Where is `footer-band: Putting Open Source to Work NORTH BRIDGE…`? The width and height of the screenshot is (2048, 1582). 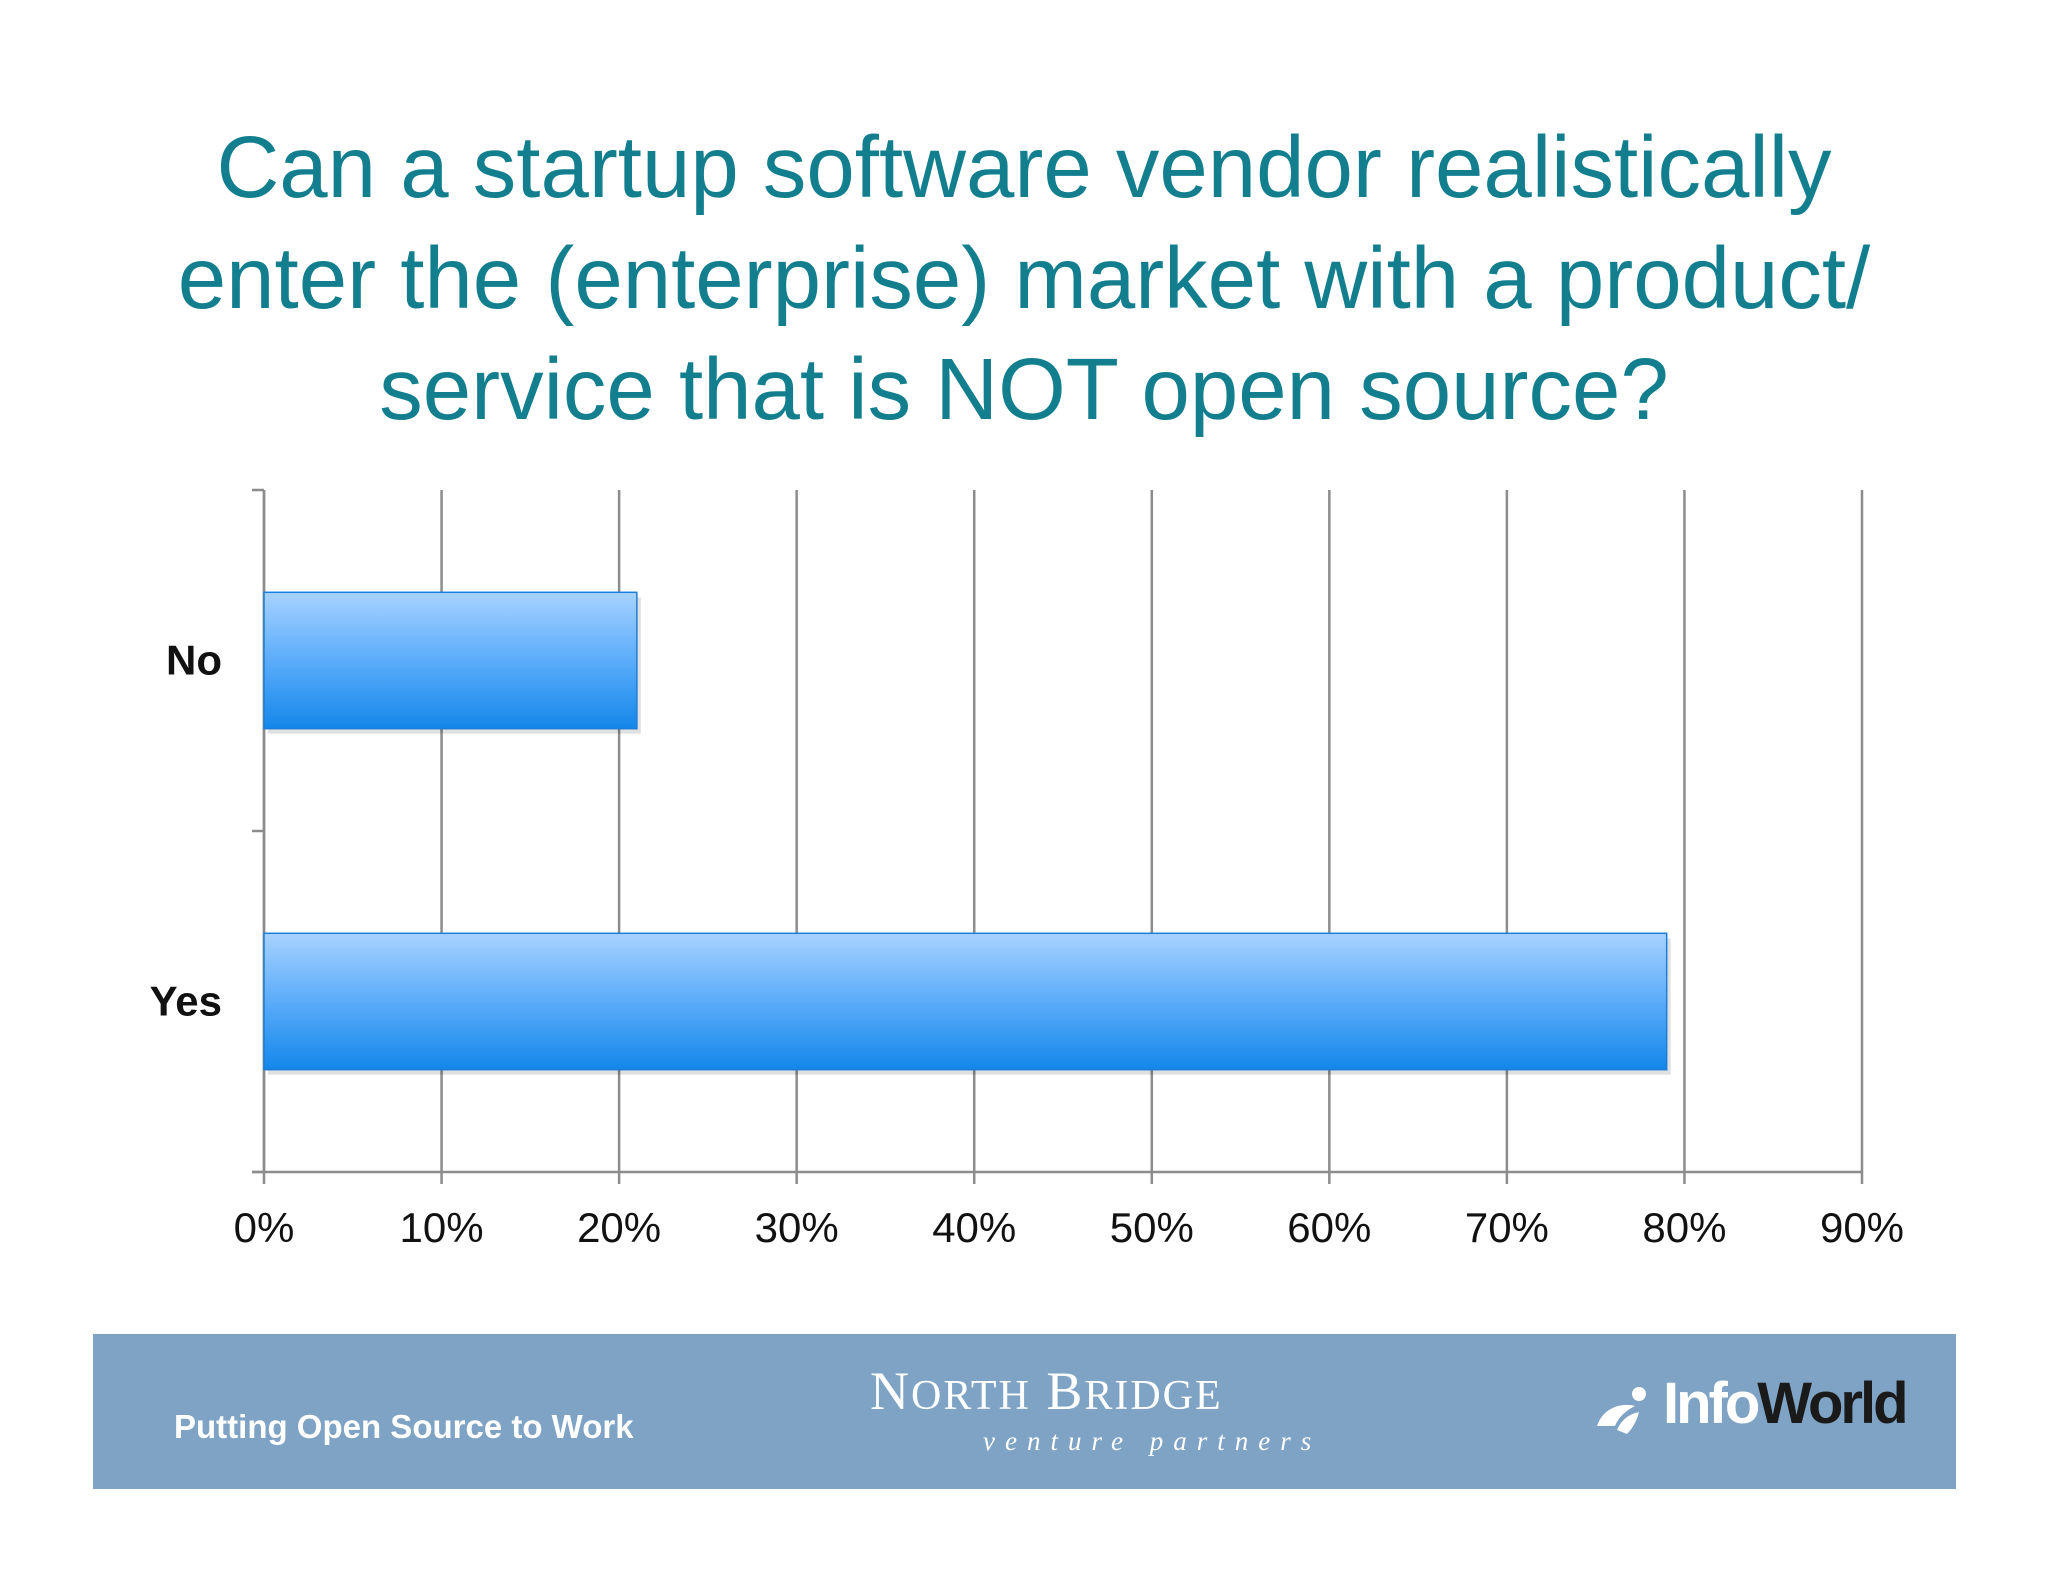
footer-band: Putting Open Source to Work NORTH BRIDGE… is located at coordinates (1024, 1411).